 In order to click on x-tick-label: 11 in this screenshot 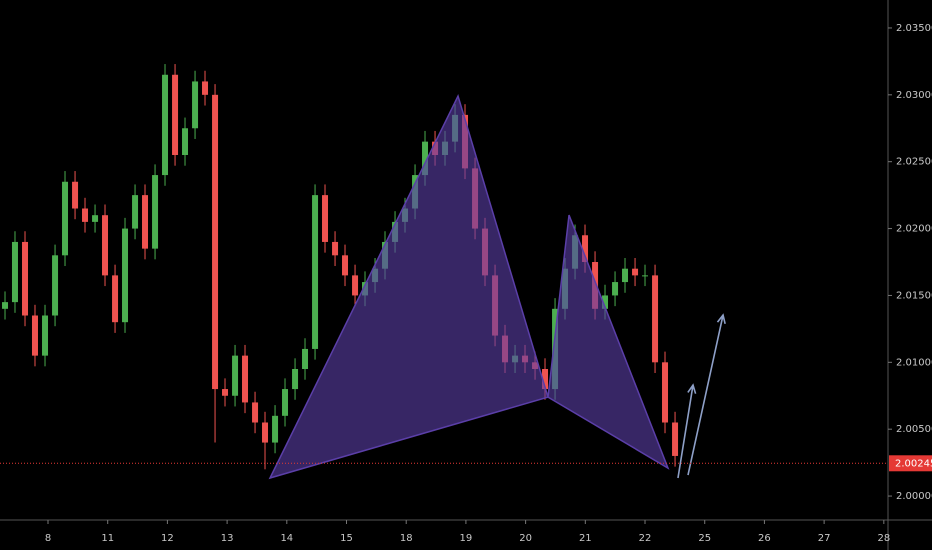, I will do `click(107, 538)`.